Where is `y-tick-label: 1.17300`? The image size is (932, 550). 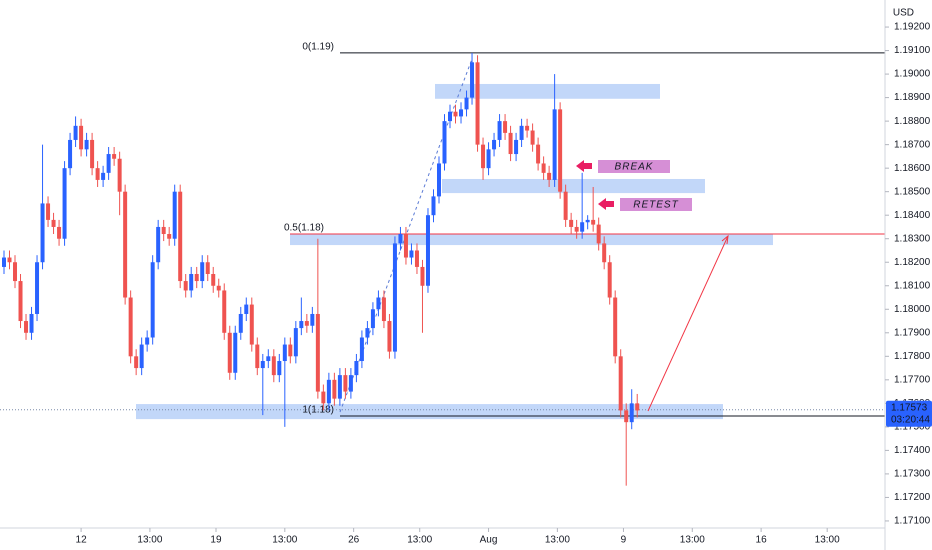
y-tick-label: 1.17300 is located at coordinates (912, 474).